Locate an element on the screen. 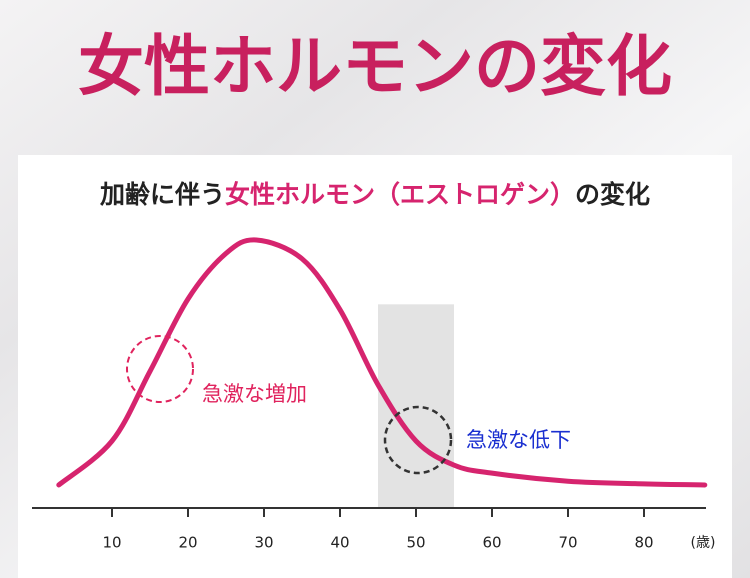  subtitle-part: 加齢に伴う is located at coordinates (162, 194).